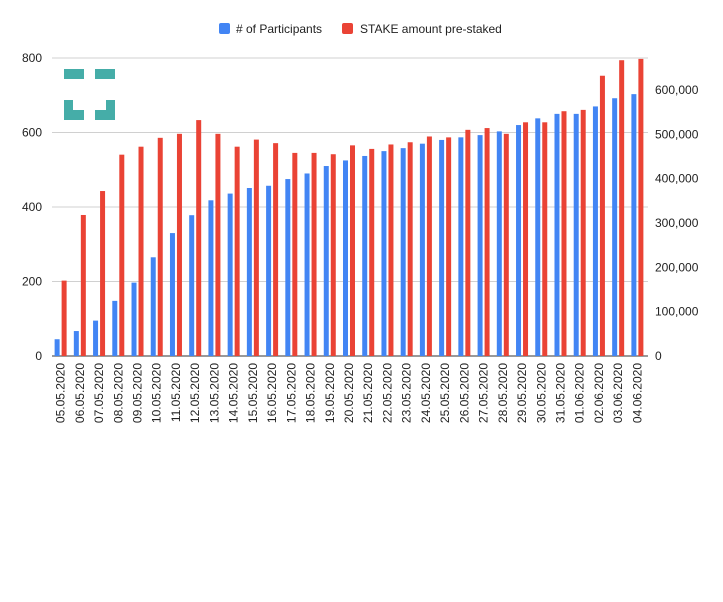 This screenshot has width=723, height=602. Describe the element at coordinates (291, 393) in the screenshot. I see `x-tick-label: 17.05.2020` at that location.